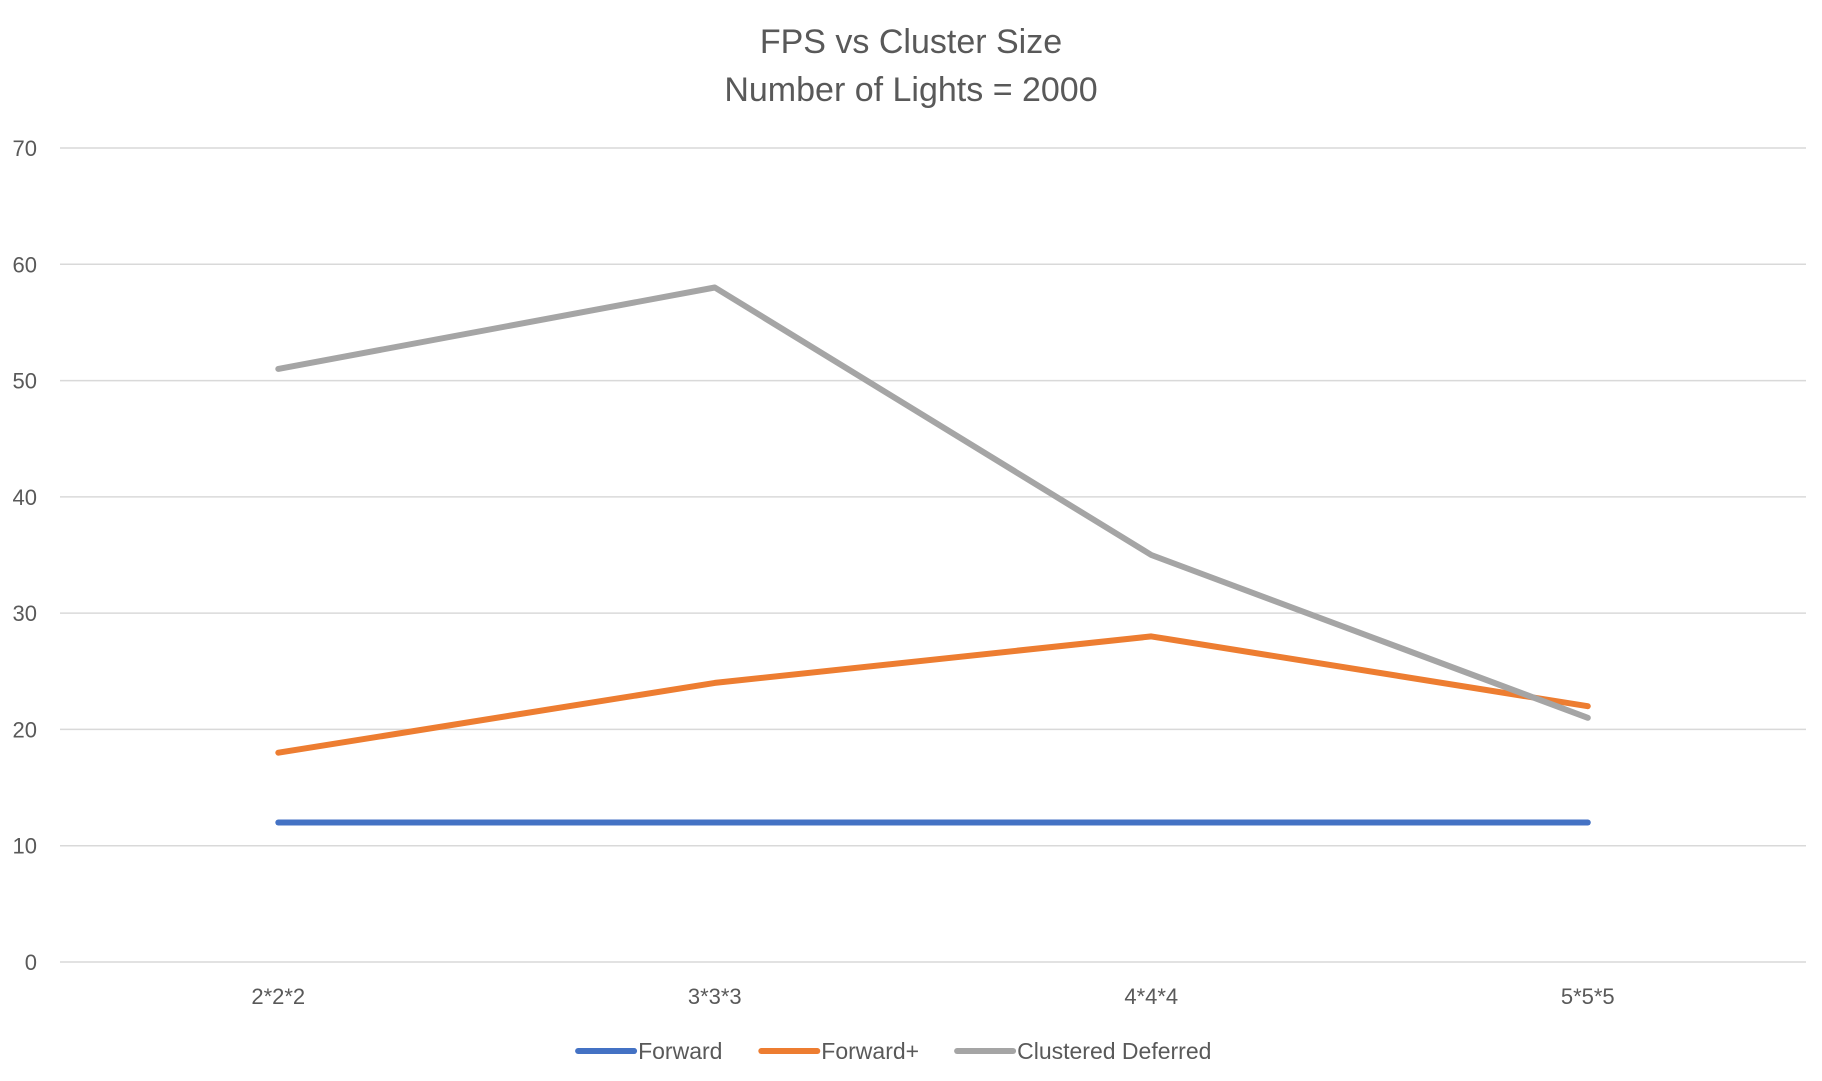  What do you see at coordinates (1114, 1051) in the screenshot?
I see `legend-label: Clustered Deferred` at bounding box center [1114, 1051].